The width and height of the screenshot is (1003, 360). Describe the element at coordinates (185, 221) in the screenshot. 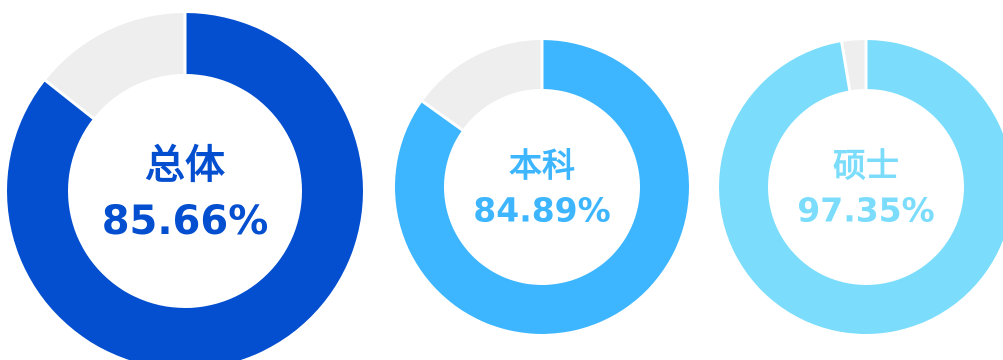

I see `donut-value-label: 85.66%` at that location.